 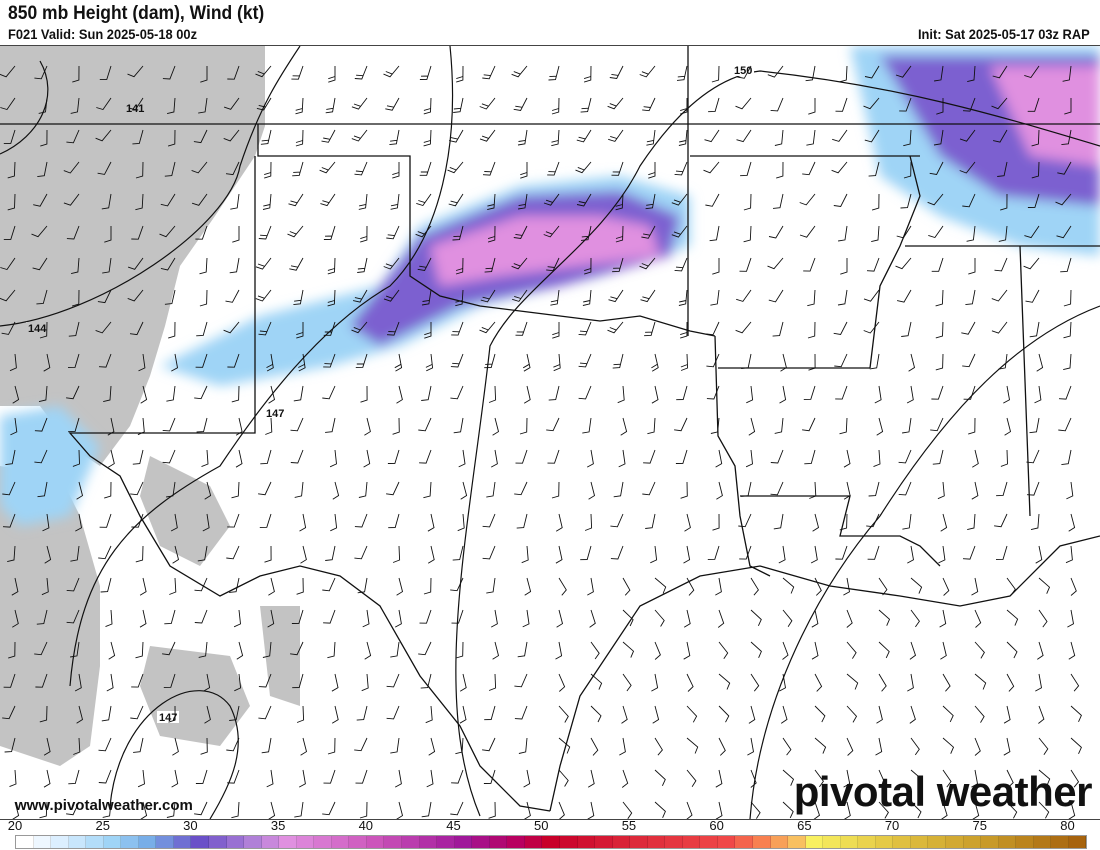 What do you see at coordinates (15, 825) in the screenshot?
I see `colorbar-tick-label: 20` at bounding box center [15, 825].